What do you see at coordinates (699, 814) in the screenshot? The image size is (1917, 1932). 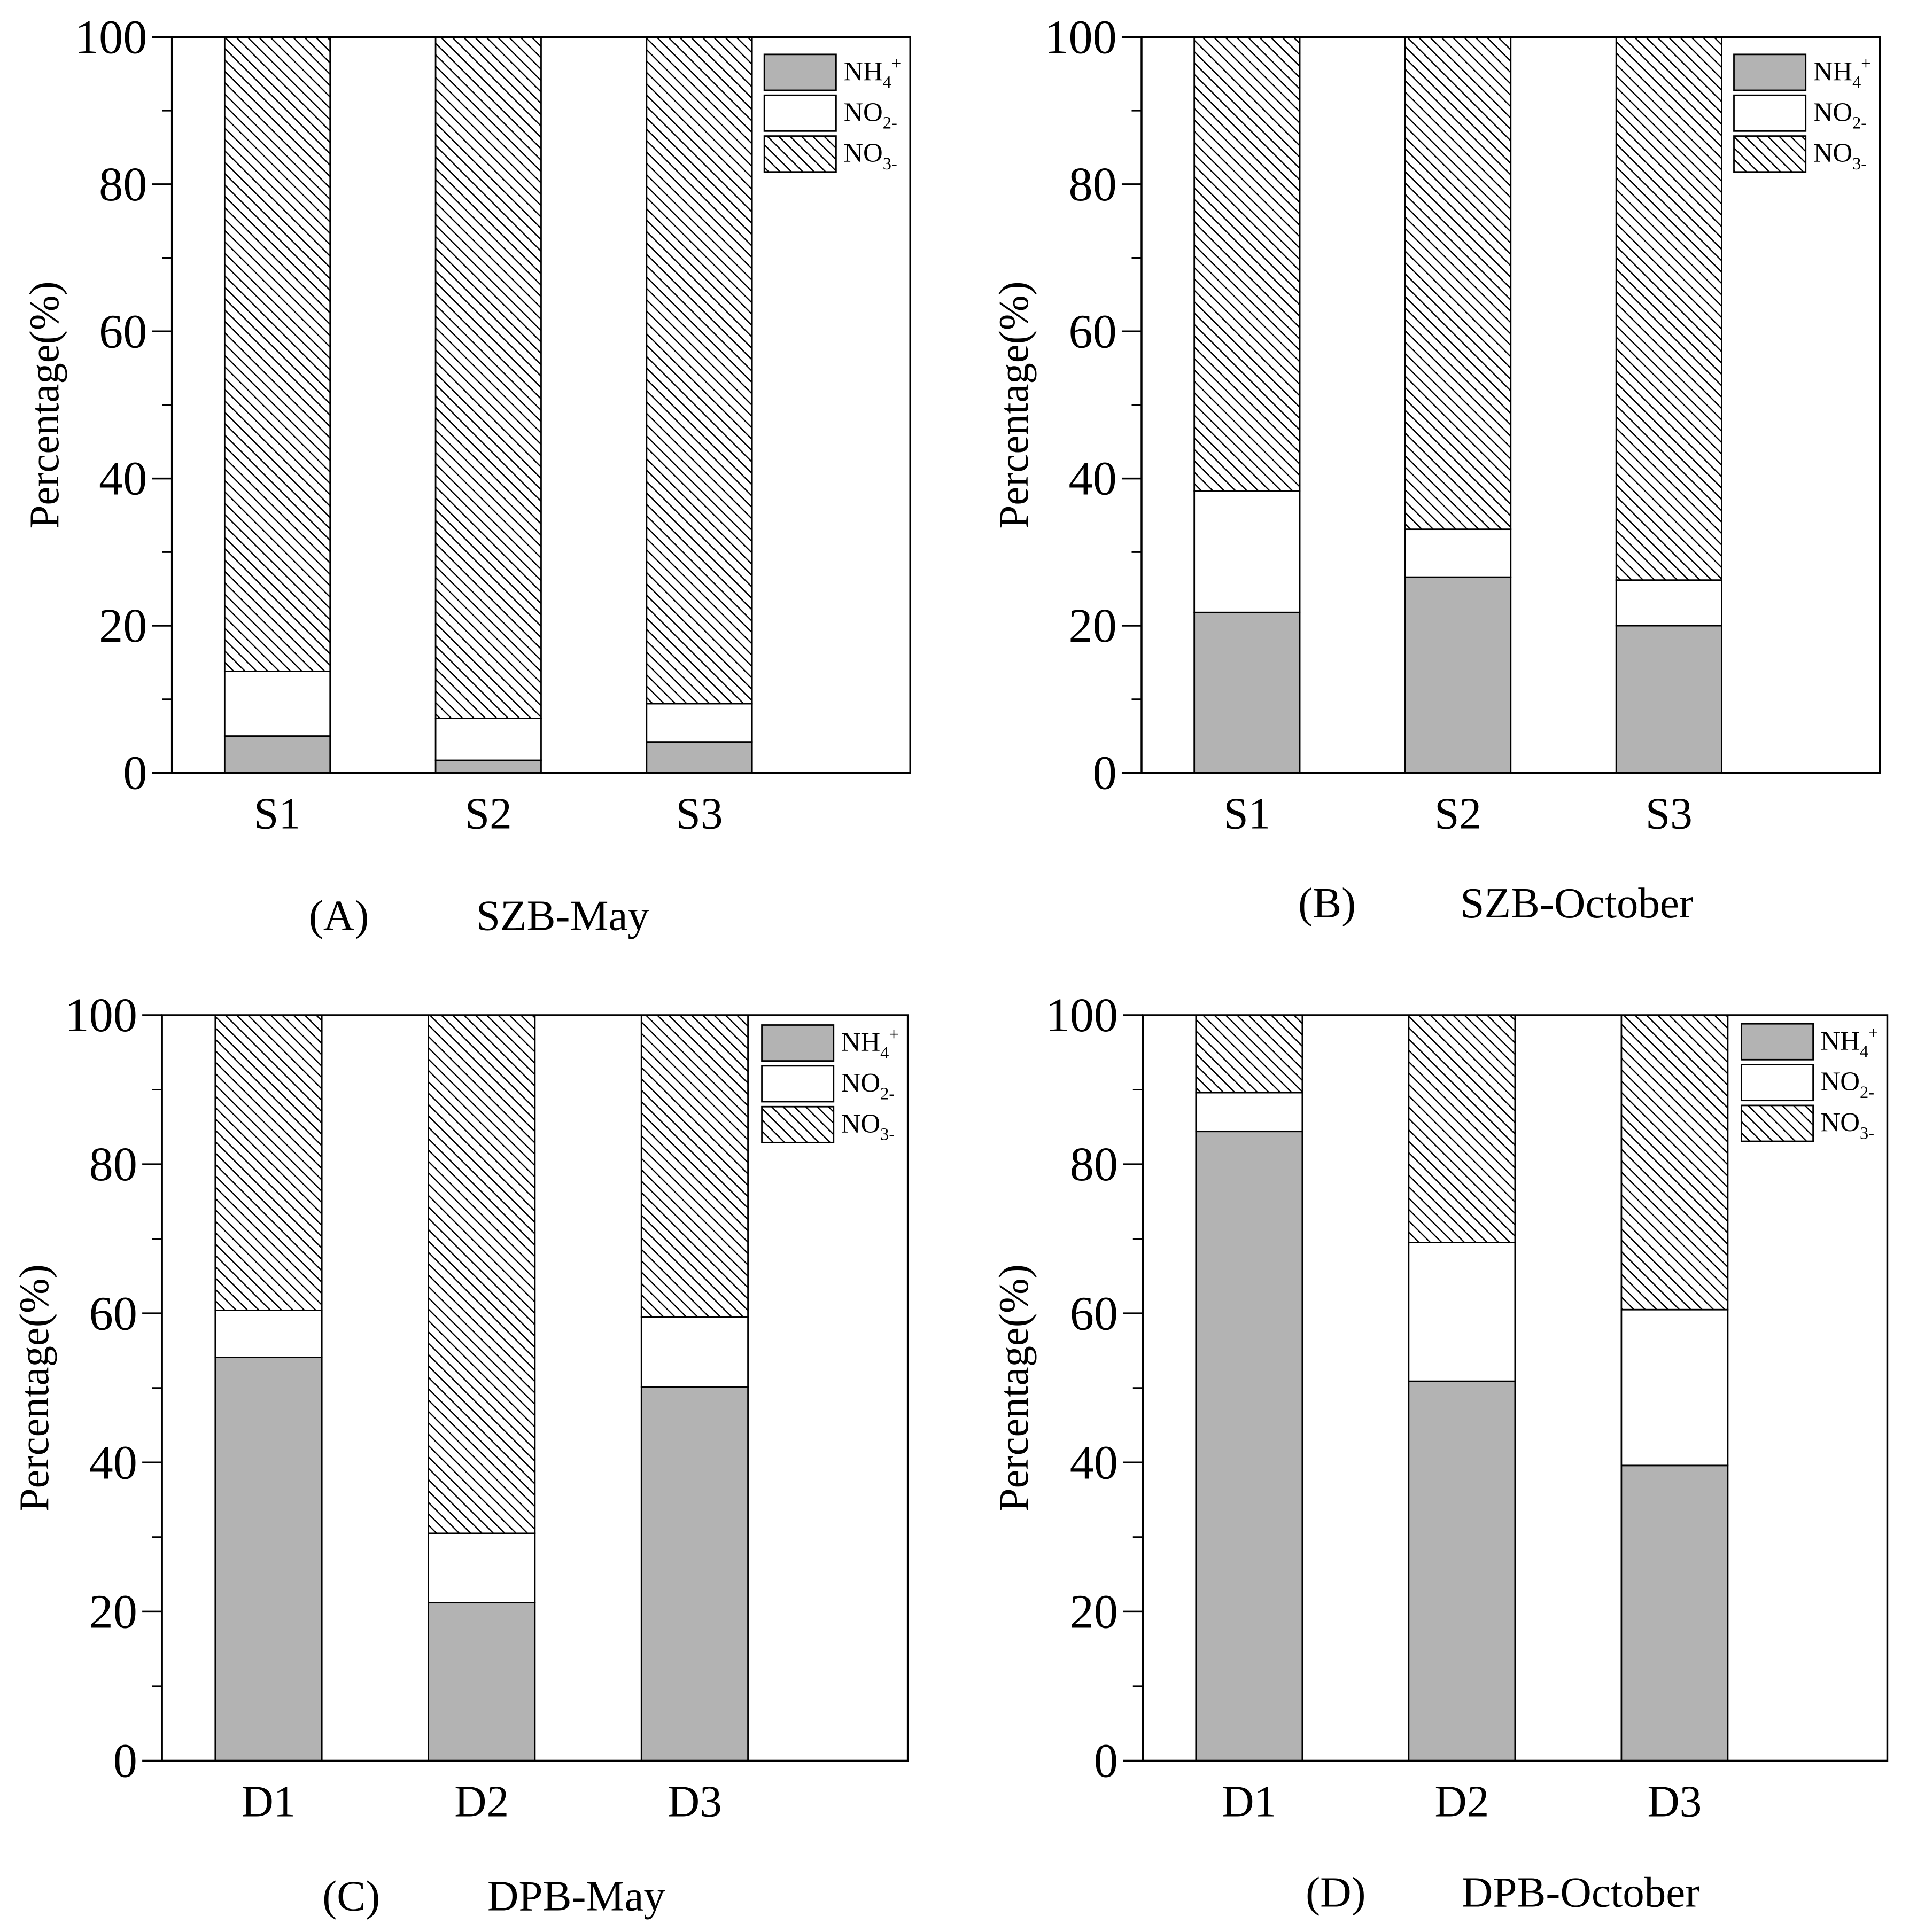 I see `x-tick-label: S3` at bounding box center [699, 814].